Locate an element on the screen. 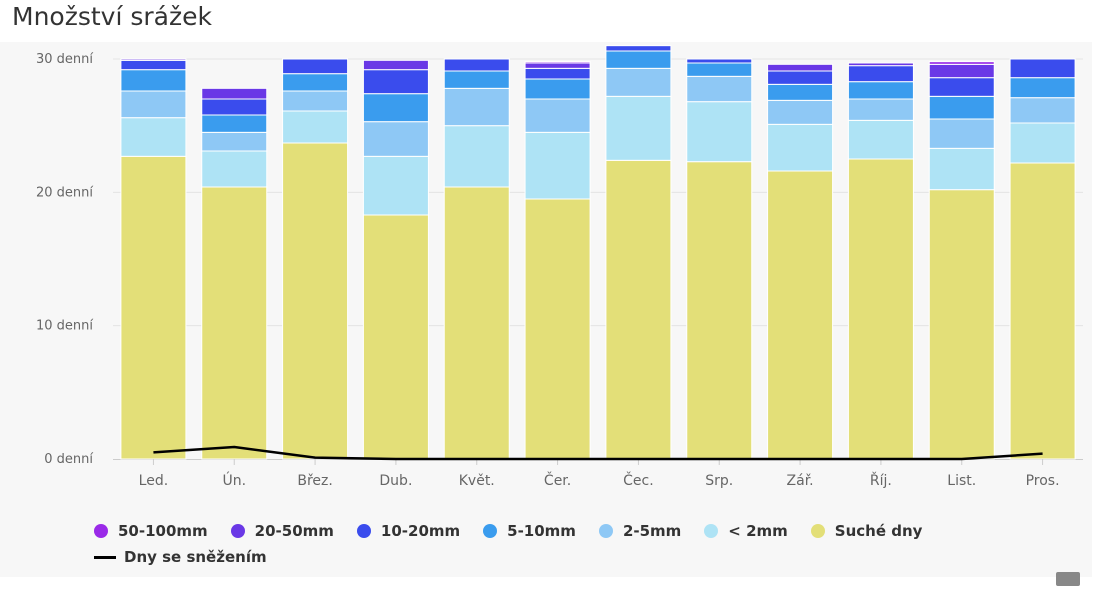 The width and height of the screenshot is (1098, 590). legend-item-50-100mm: 50-100mm is located at coordinates (151, 531).